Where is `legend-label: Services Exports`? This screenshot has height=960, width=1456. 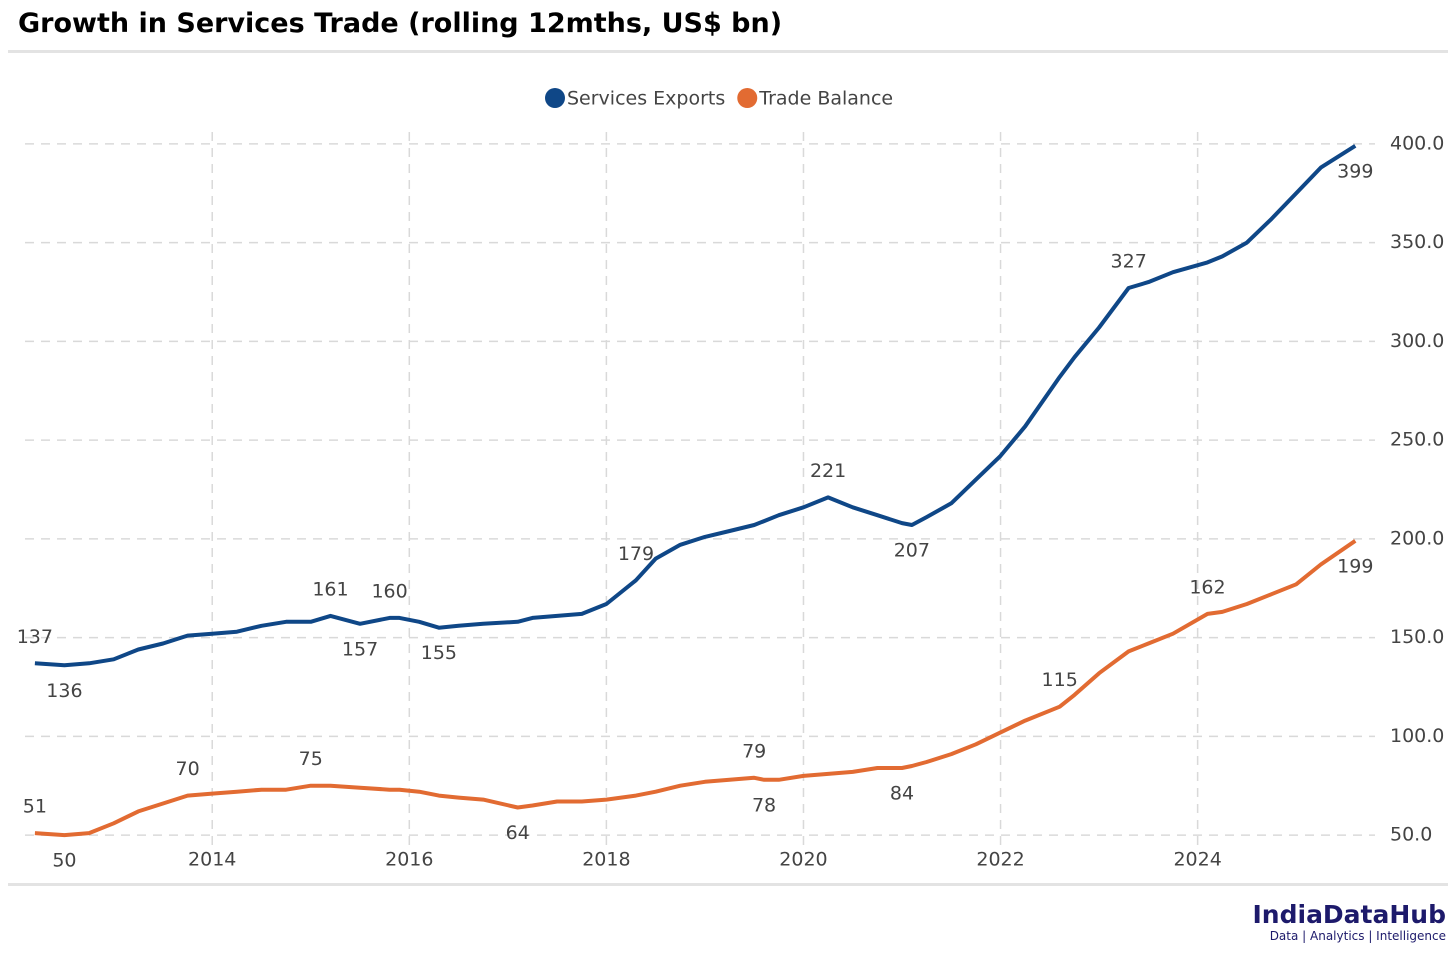 legend-label: Services Exports is located at coordinates (646, 99).